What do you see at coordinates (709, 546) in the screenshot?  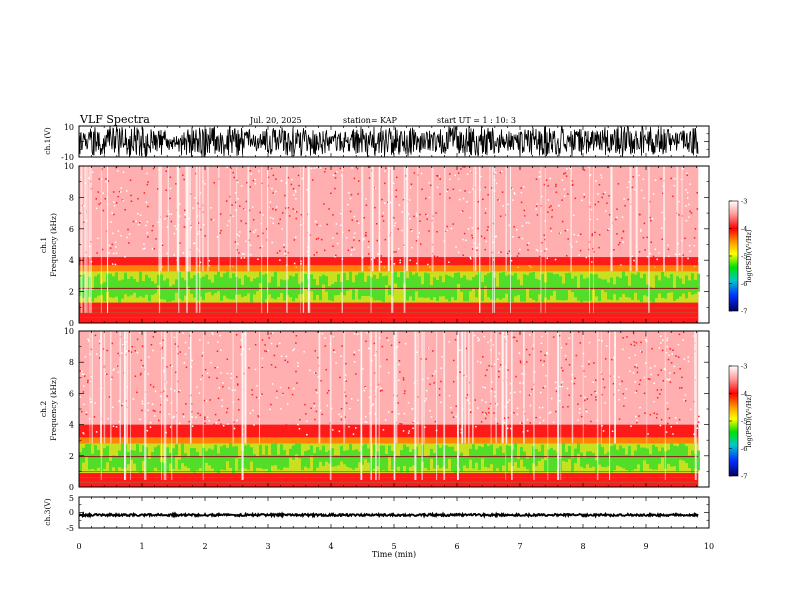 I see `time-tick-label-10: 10` at bounding box center [709, 546].